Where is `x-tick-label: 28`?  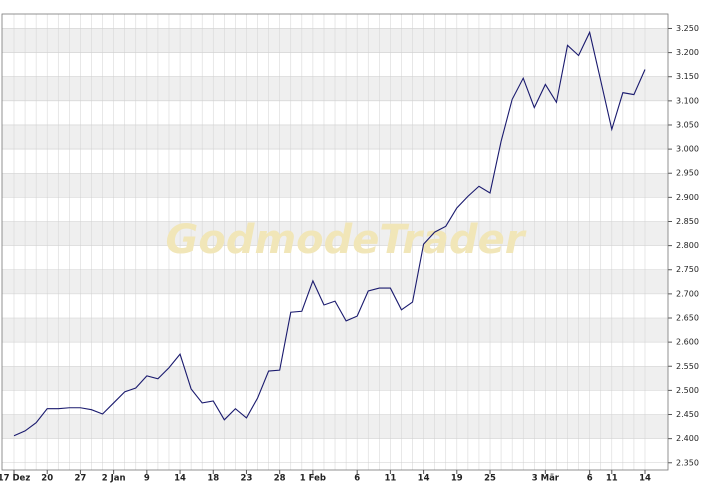 x-tick-label: 28 is located at coordinates (280, 479).